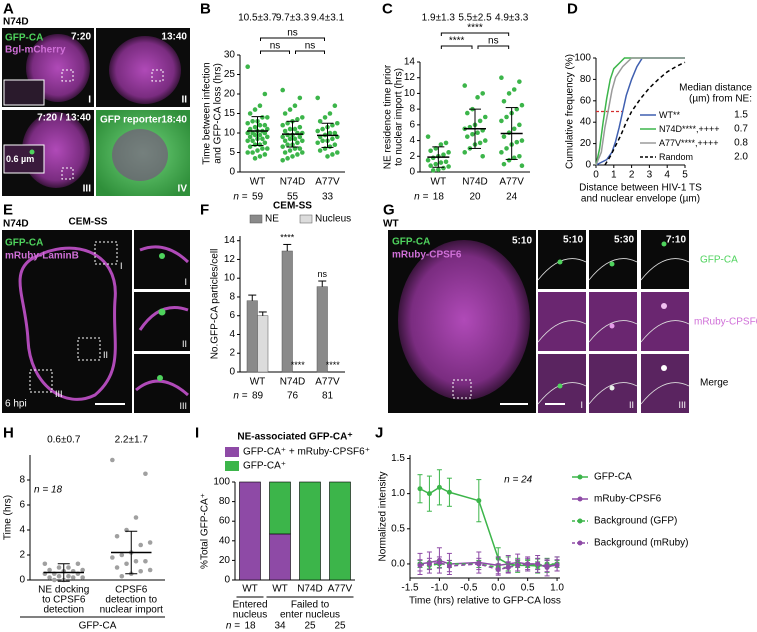  Describe the element at coordinates (689, 129) in the screenshot. I see `legend-label: N74D****,++++` at that location.